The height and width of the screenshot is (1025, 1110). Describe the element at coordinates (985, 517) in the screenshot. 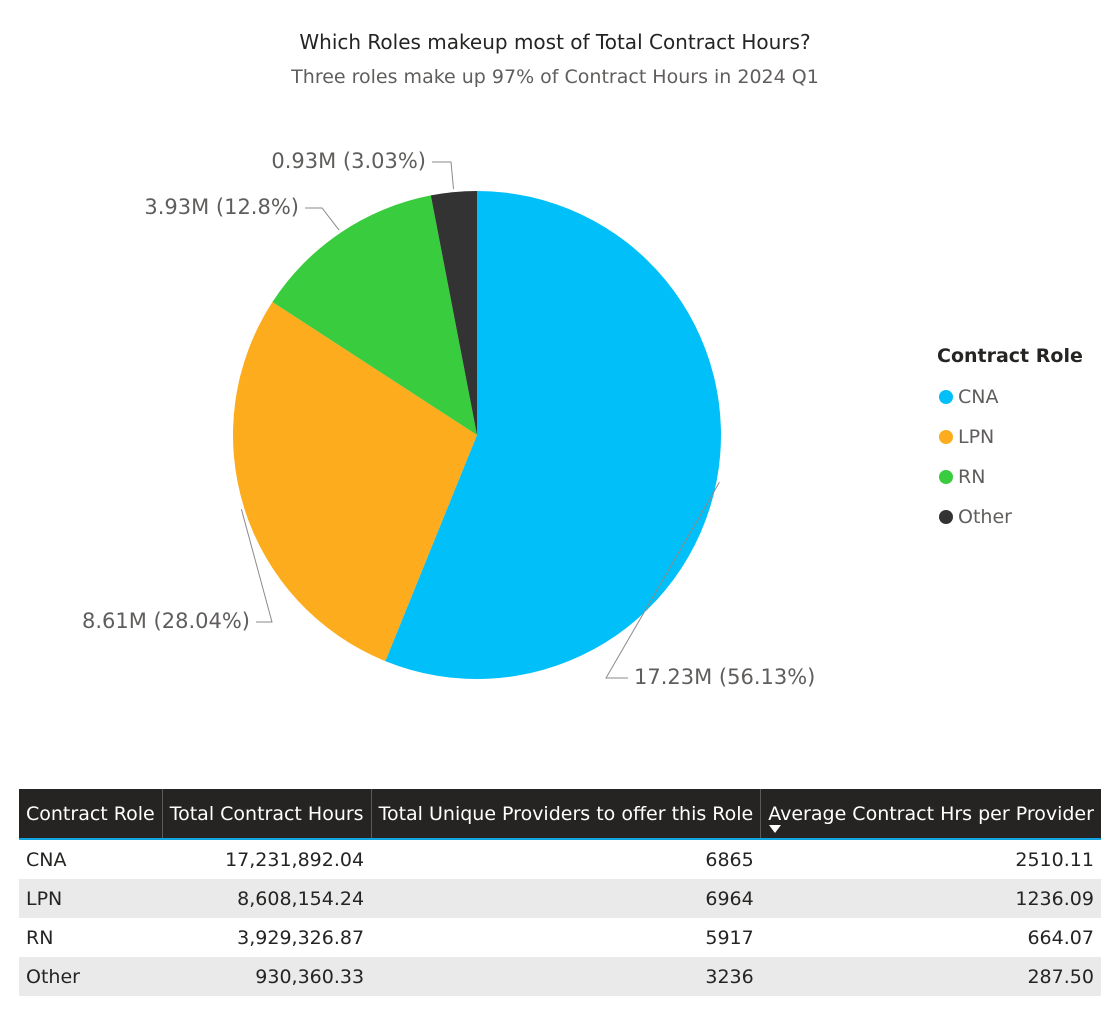

I see `legend-label-other: Other` at that location.